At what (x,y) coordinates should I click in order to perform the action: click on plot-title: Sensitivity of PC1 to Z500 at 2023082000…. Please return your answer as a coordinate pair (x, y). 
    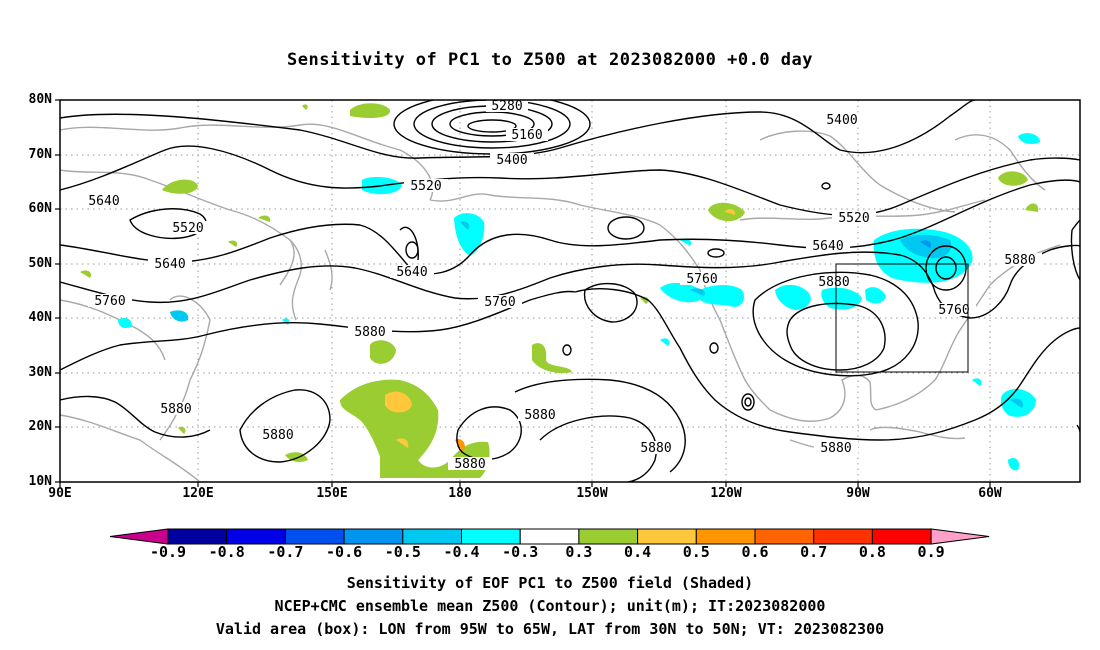
    Looking at the image, I should click on (549, 60).